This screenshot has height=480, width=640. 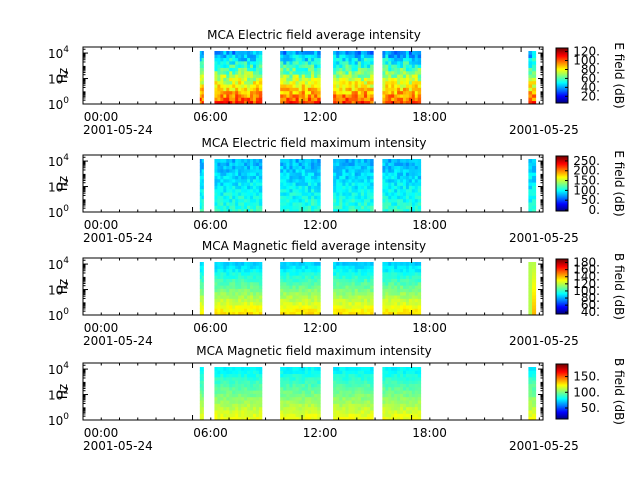 What do you see at coordinates (58, 395) in the screenshot?
I see `y-tick-label: 102` at bounding box center [58, 395].